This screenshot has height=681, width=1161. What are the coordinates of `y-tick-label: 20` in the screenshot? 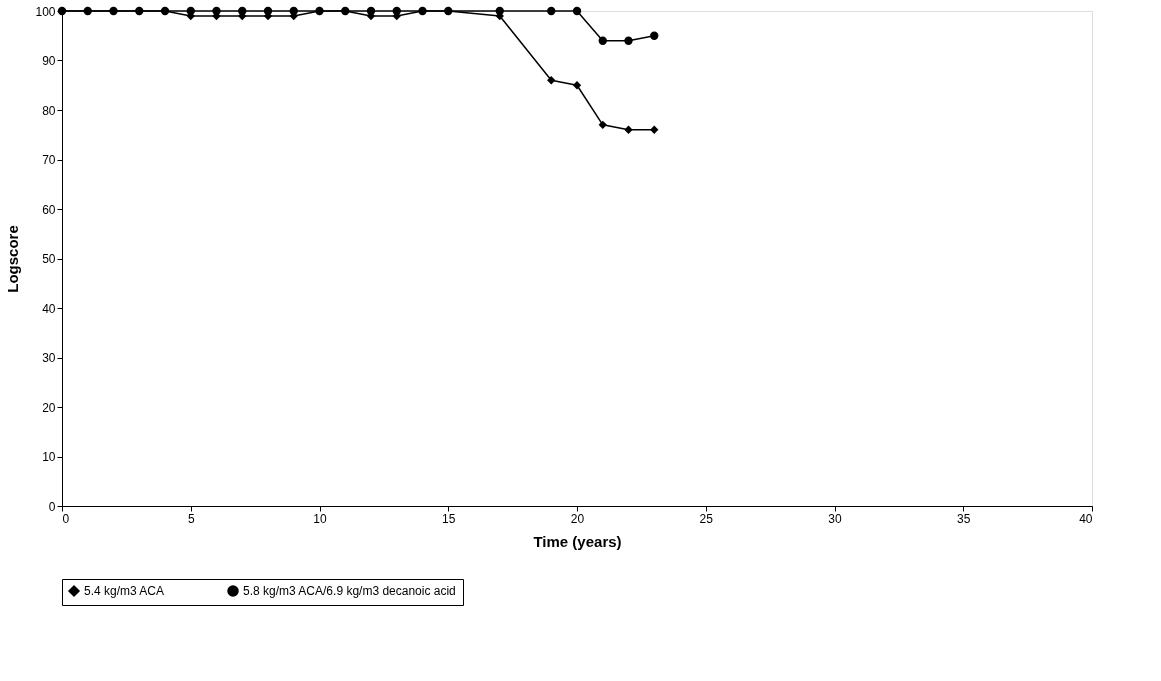 It's located at (49, 407).